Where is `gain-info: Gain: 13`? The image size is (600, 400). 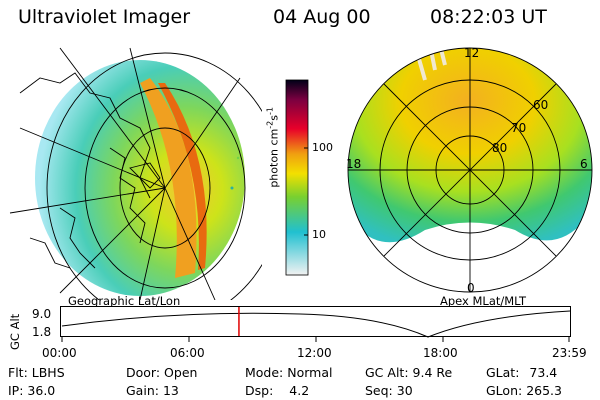
gain-info: Gain: 13 is located at coordinates (152, 390).